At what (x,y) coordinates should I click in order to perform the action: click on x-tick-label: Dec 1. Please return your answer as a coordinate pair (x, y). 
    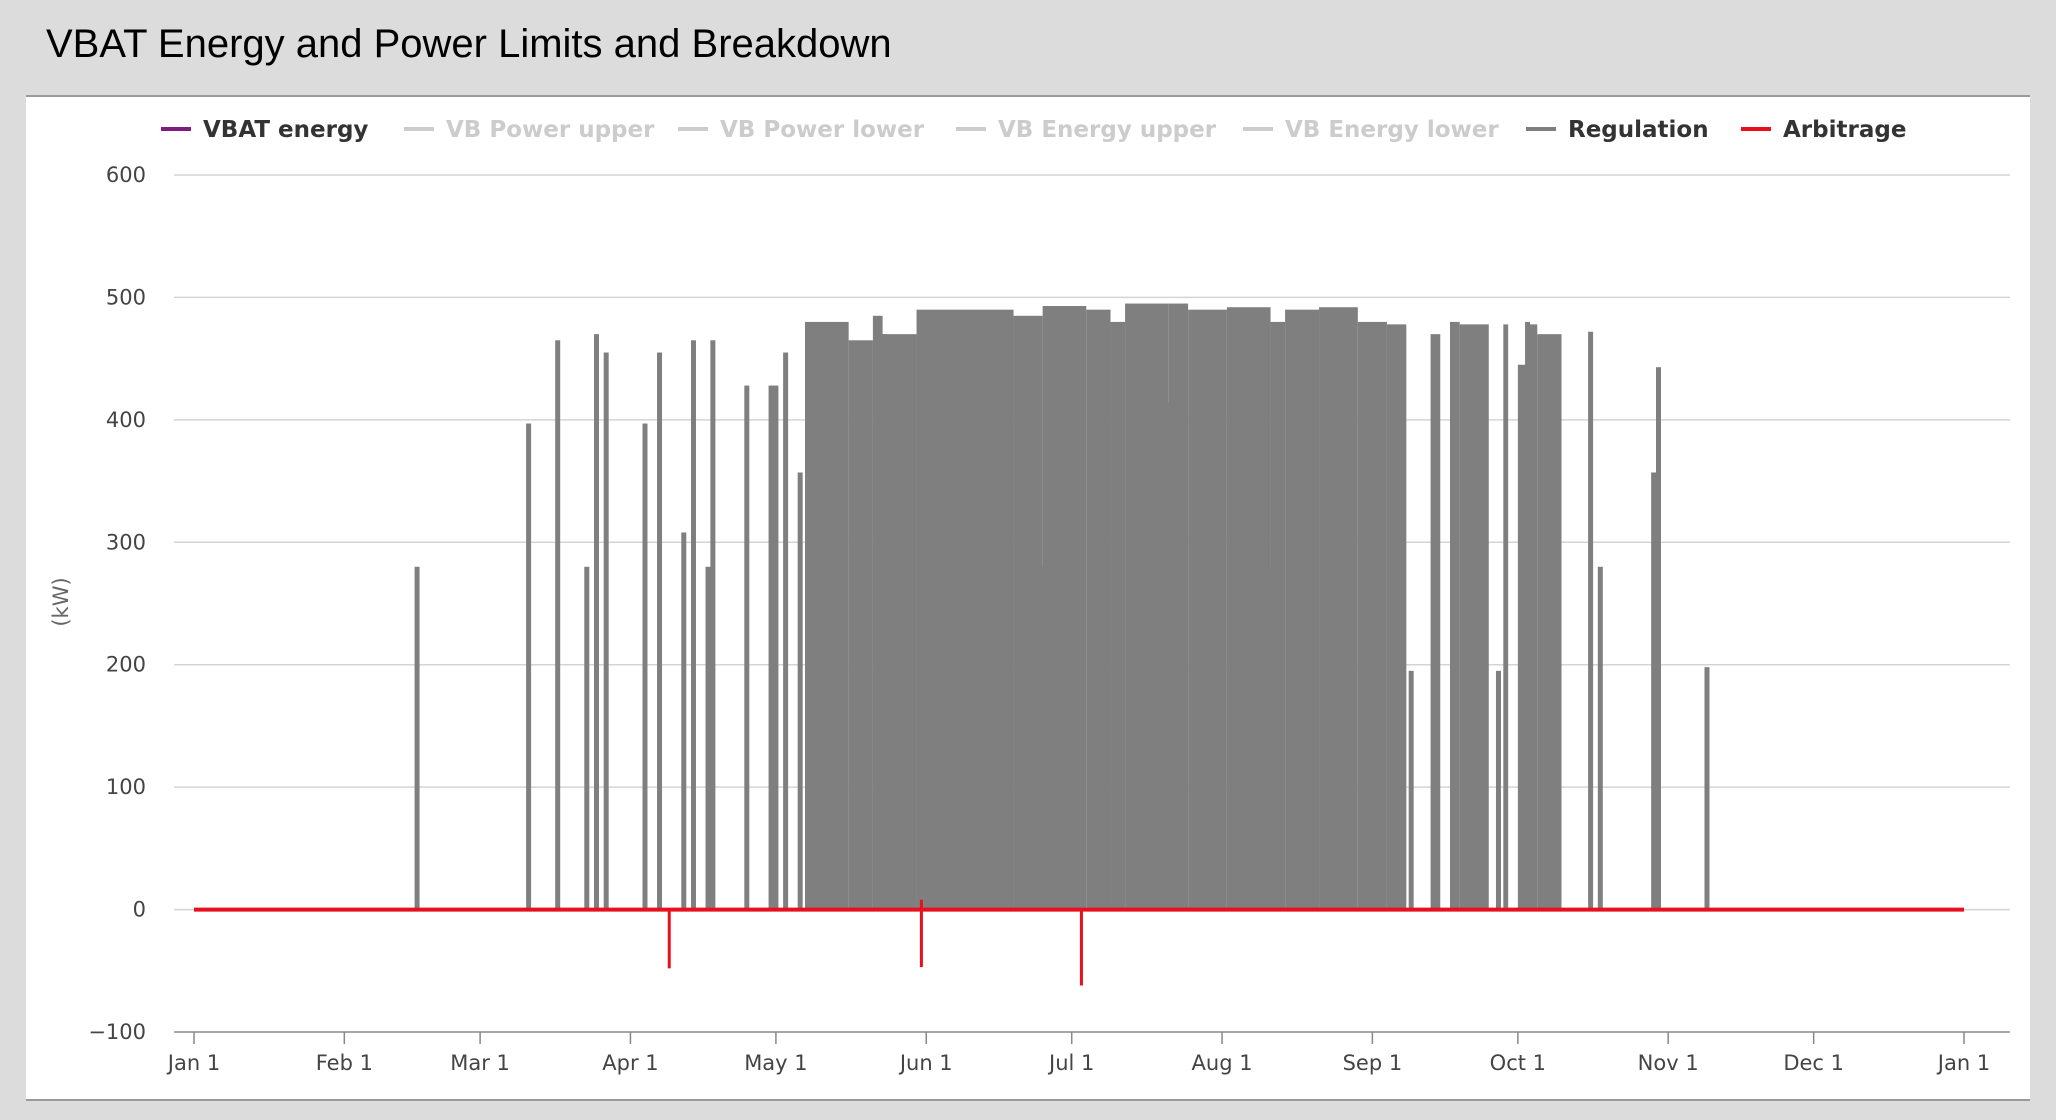
    Looking at the image, I should click on (1813, 1063).